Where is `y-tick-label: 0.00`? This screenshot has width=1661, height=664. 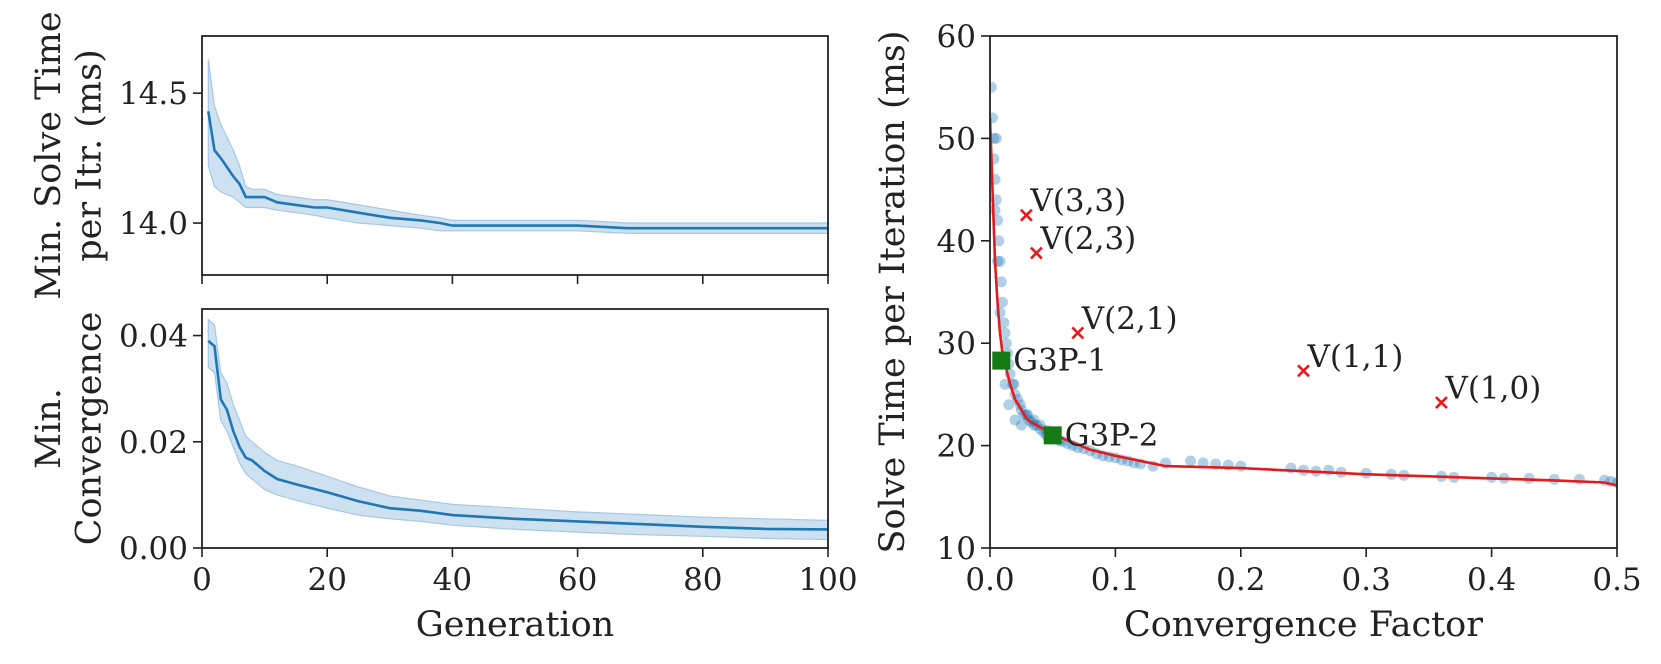 y-tick-label: 0.00 is located at coordinates (153, 549).